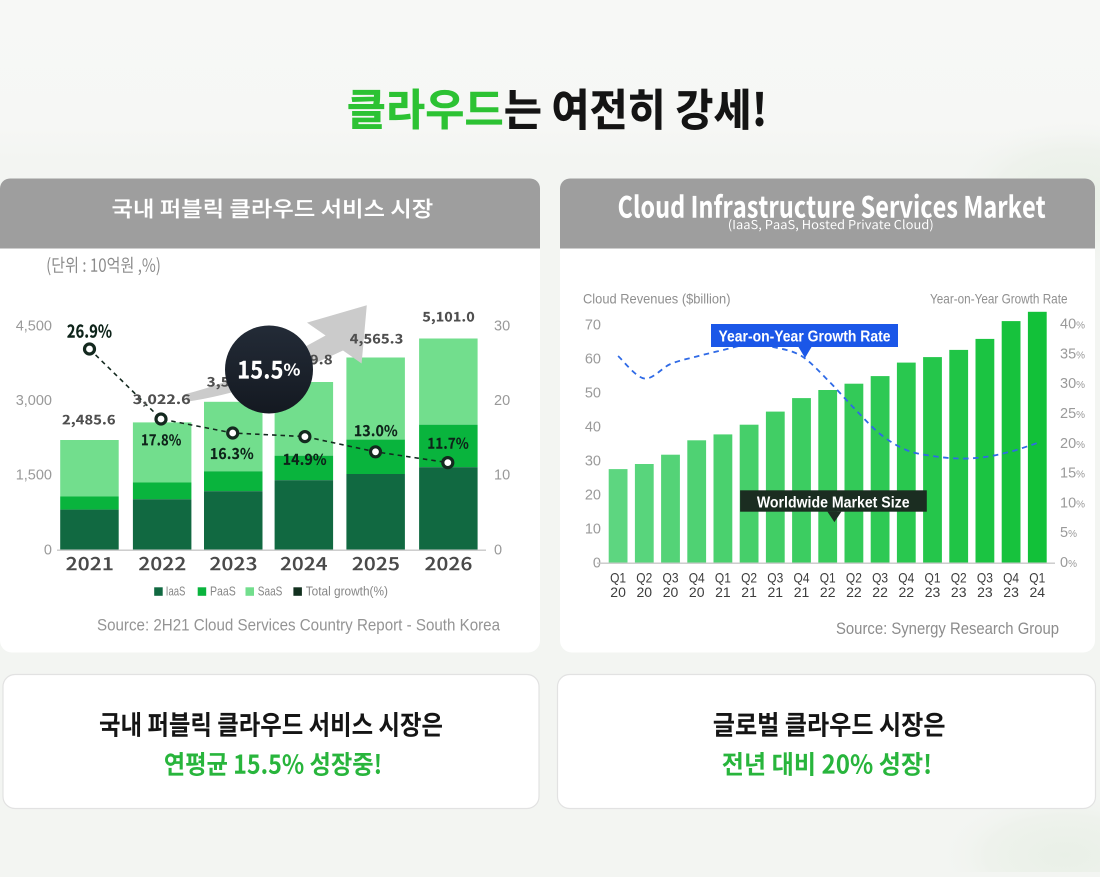  I want to click on svg-text: 40%, so click(1072, 325).